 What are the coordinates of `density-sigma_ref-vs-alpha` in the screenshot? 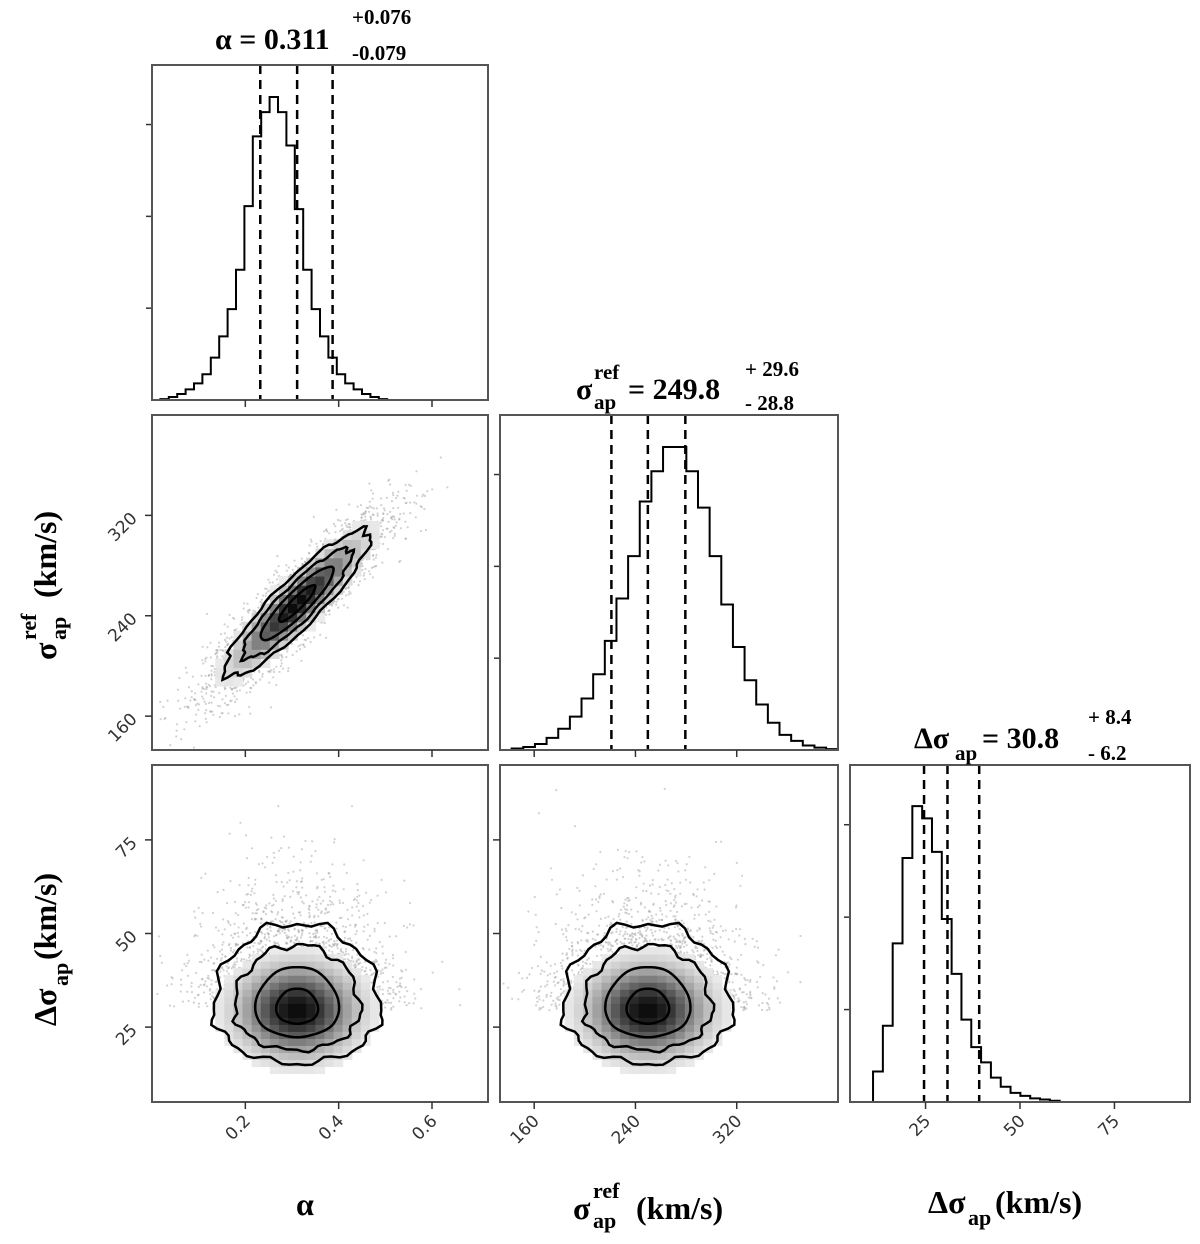 It's located at (320, 582).